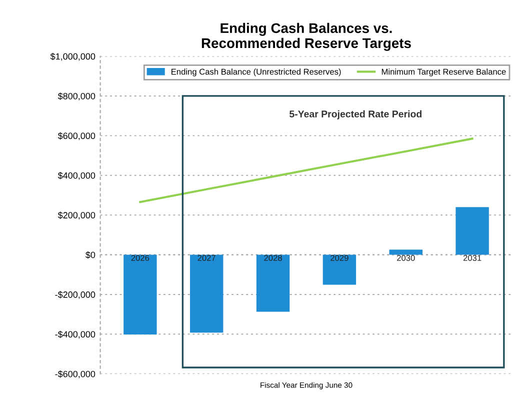 Image resolution: width=528 pixels, height=402 pixels. I want to click on y-tick-label: $800,000, so click(77, 96).